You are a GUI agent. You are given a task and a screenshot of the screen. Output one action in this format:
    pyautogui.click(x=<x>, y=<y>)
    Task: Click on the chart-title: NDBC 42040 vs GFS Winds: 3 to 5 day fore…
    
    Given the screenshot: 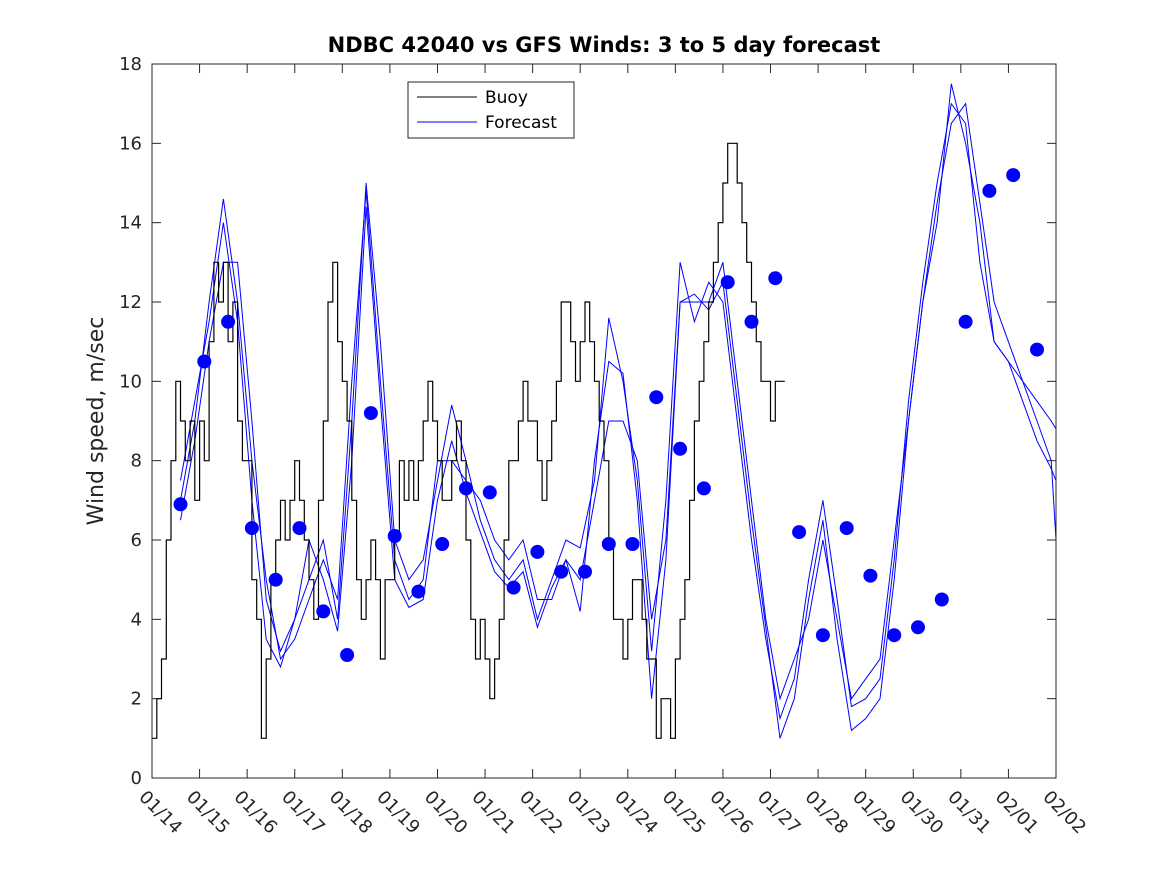 What is the action you would take?
    pyautogui.click(x=604, y=45)
    